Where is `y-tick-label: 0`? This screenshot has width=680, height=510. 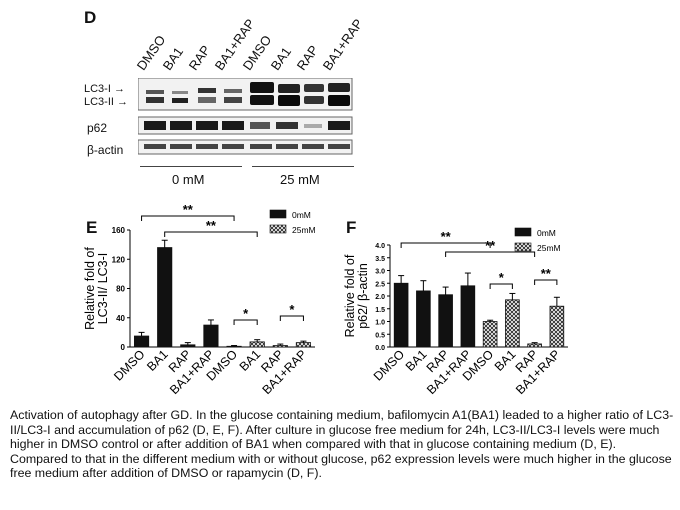
y-tick-label: 0 is located at coordinates (123, 347).